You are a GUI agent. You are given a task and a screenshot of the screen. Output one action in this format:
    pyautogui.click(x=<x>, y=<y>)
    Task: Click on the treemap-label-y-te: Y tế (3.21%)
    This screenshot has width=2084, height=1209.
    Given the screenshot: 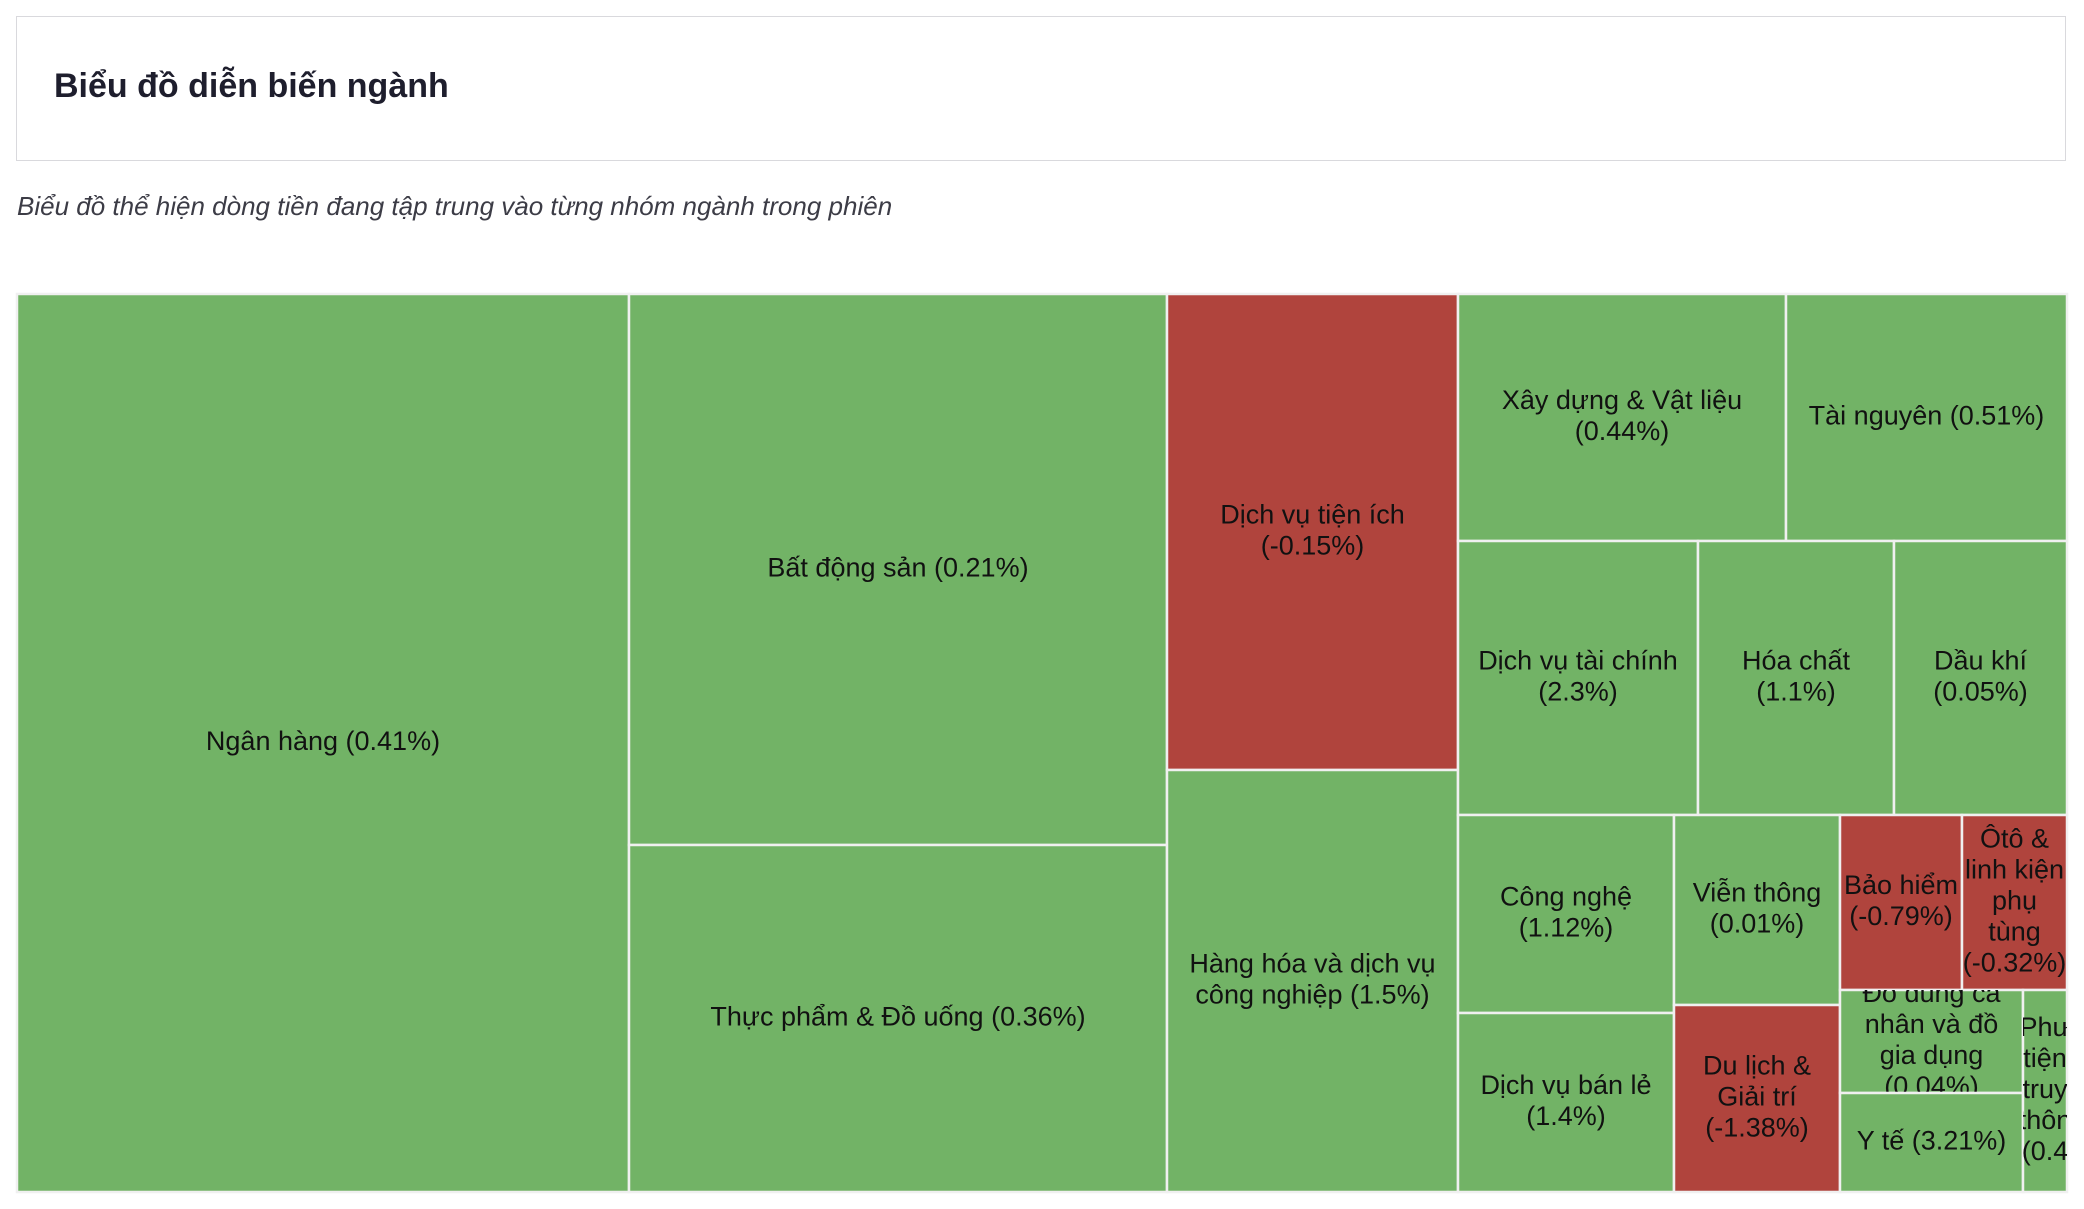 What is the action you would take?
    pyautogui.click(x=1932, y=1141)
    